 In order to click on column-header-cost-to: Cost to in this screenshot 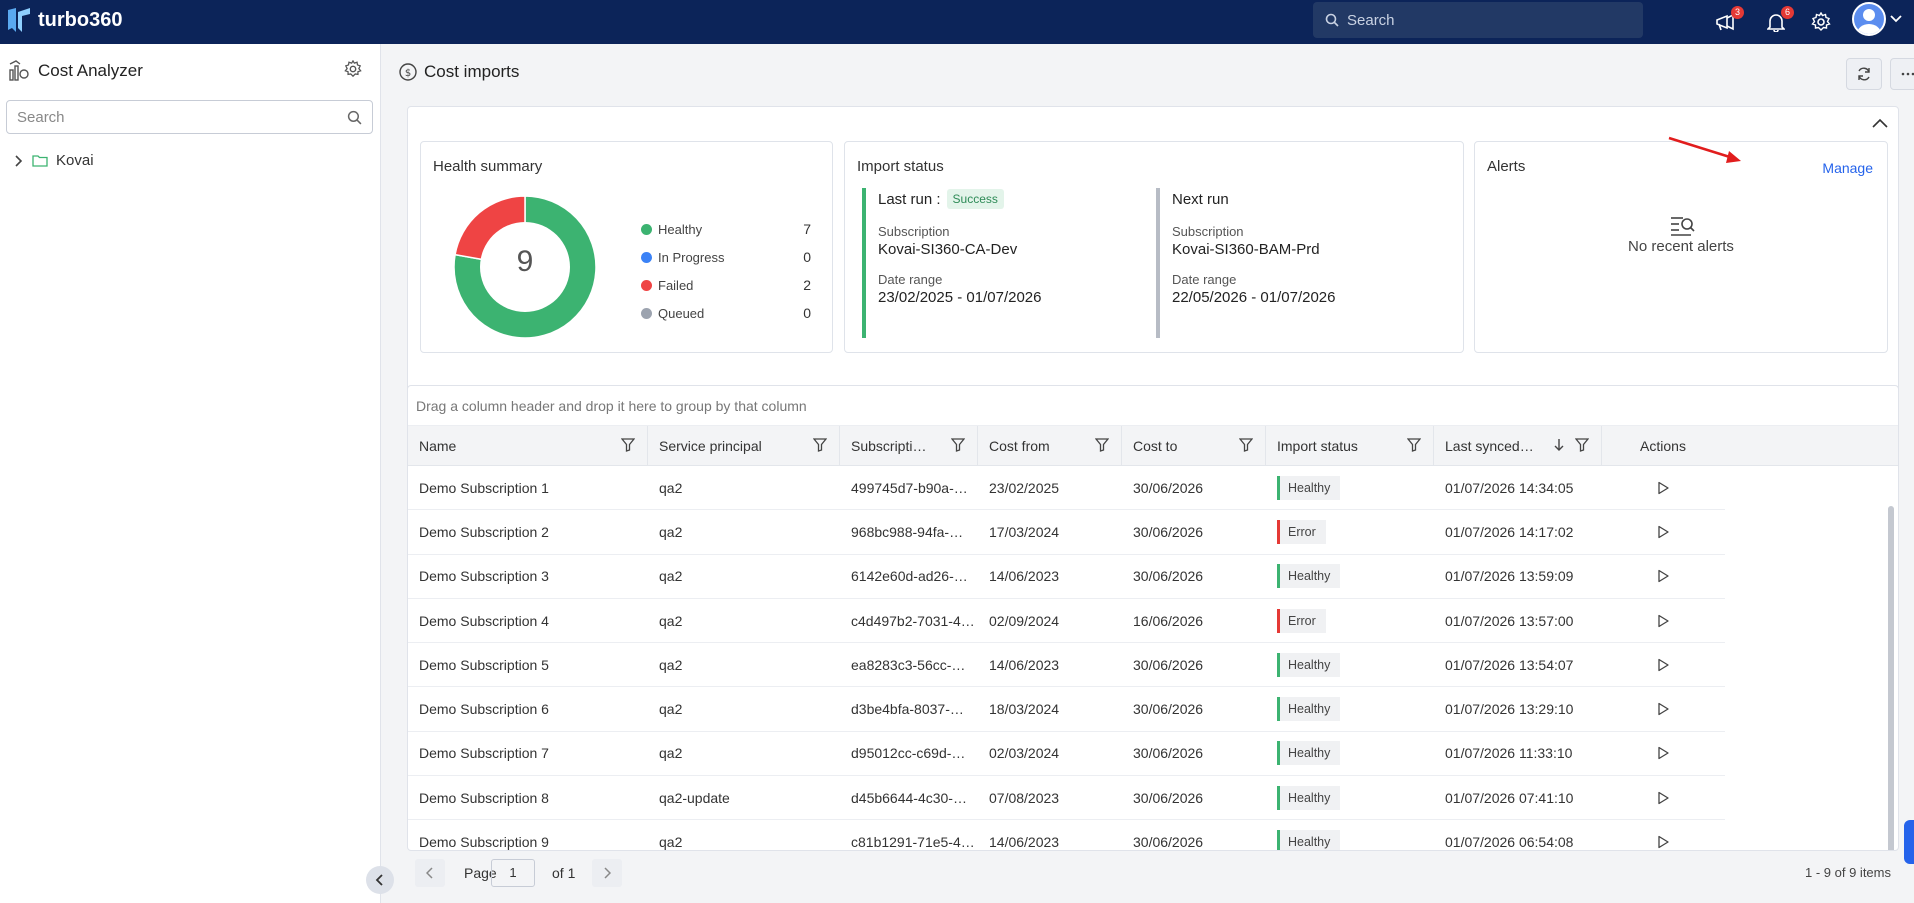, I will do `click(1194, 445)`.